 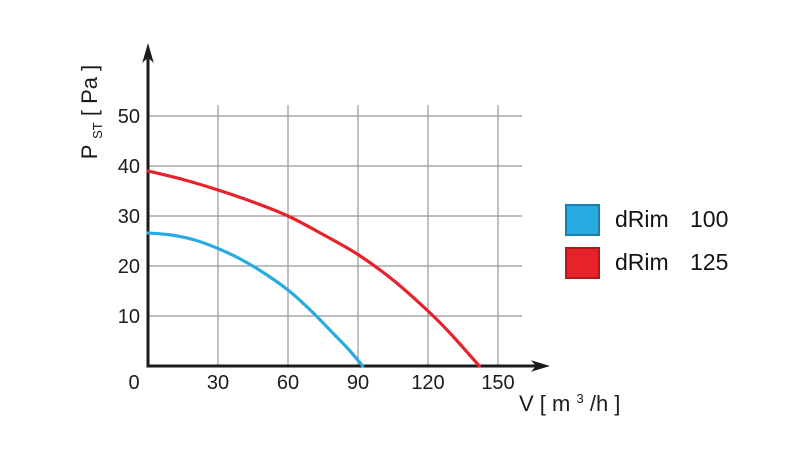 I want to click on y-tick-label: 20, so click(x=129, y=267).